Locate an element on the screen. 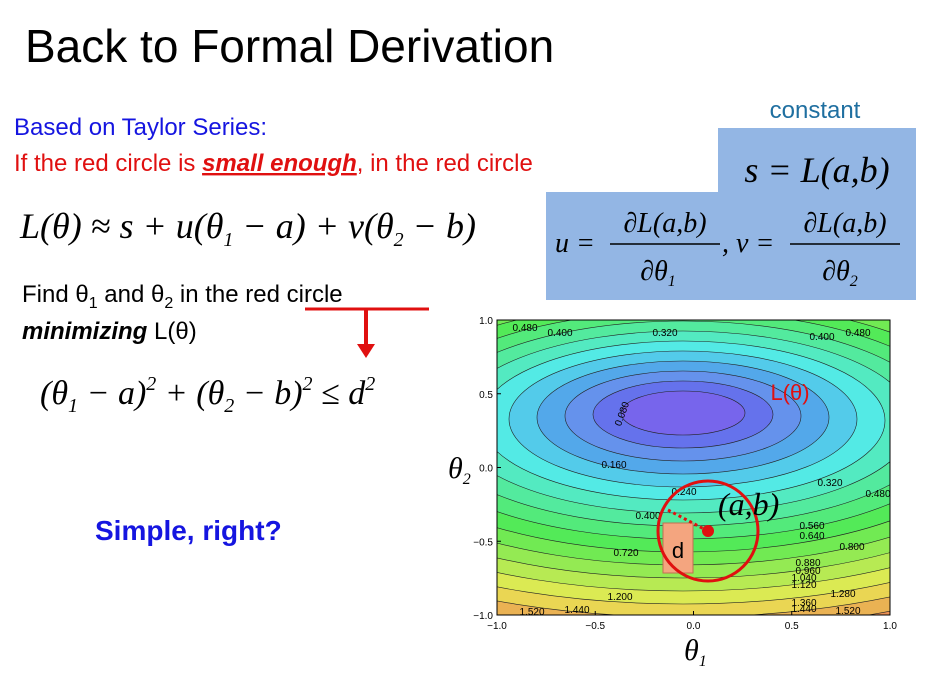 This screenshot has height=677, width=927. formula-part: (θ is located at coordinates (54, 393).